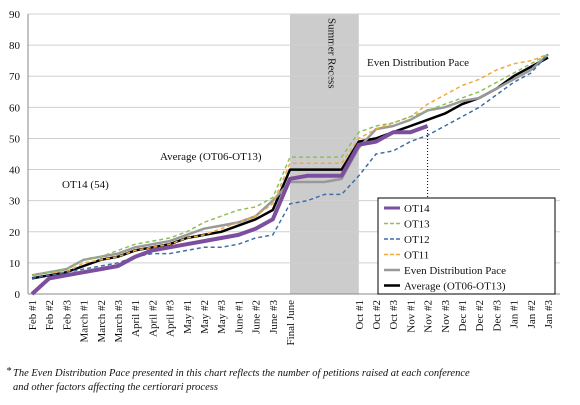 The height and width of the screenshot is (405, 580). Describe the element at coordinates (171, 318) in the screenshot. I see `x-tick-label: April #3` at that location.